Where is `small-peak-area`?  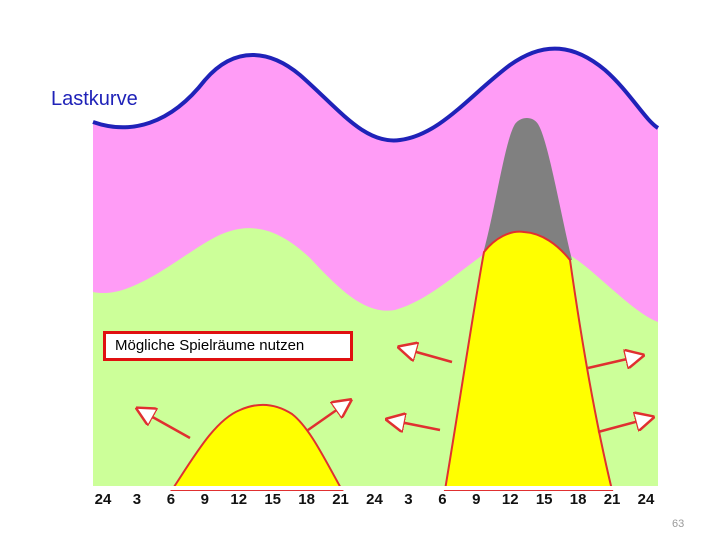
small-peak-area is located at coordinates (257, 447).